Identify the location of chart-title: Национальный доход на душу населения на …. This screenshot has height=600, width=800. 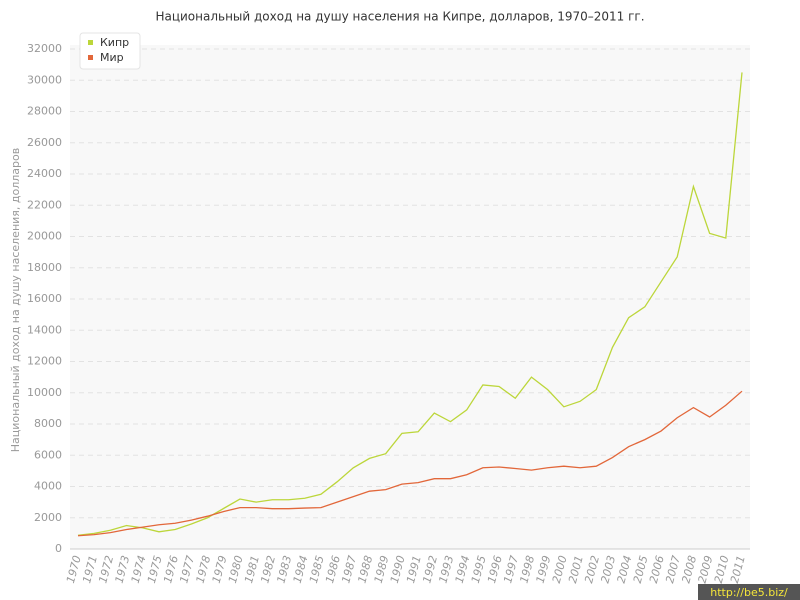
(399, 17).